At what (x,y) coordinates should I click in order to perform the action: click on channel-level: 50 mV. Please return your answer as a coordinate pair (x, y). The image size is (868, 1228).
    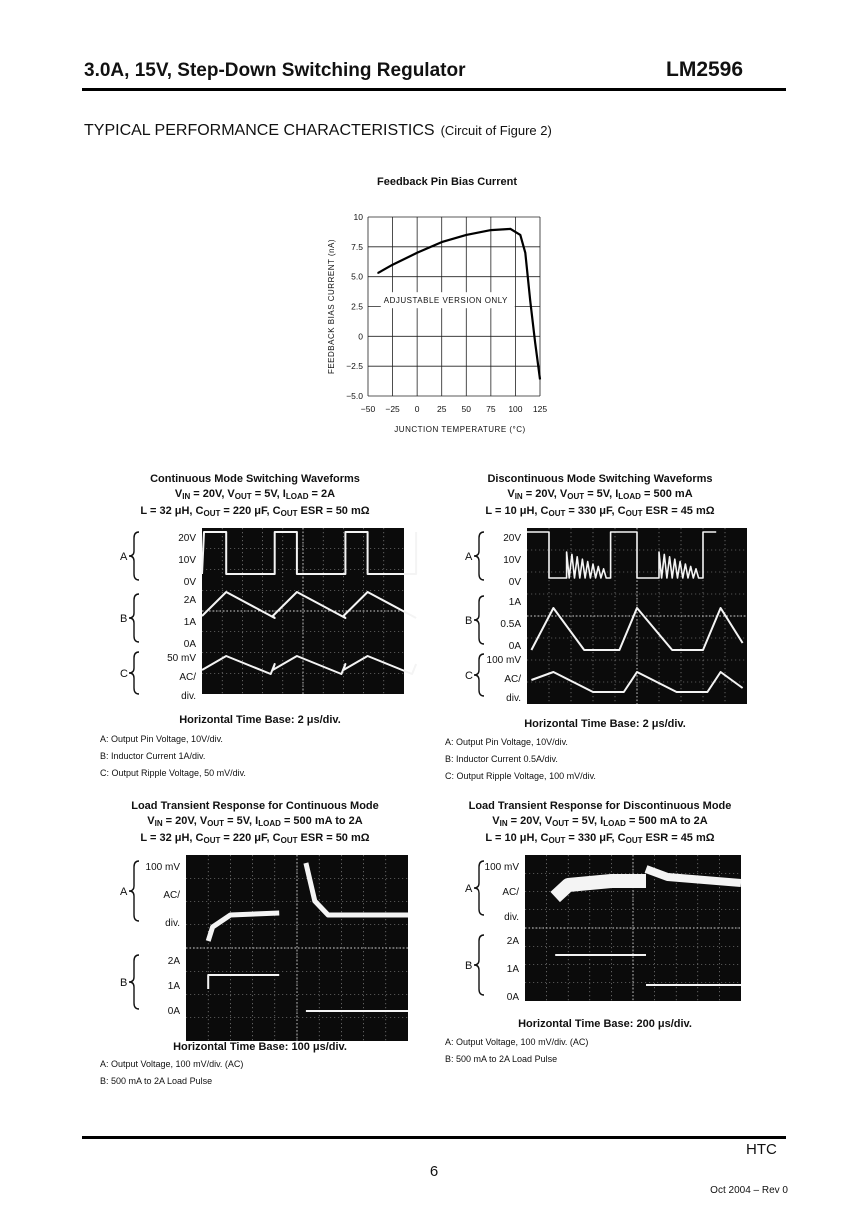
    Looking at the image, I should click on (181, 658).